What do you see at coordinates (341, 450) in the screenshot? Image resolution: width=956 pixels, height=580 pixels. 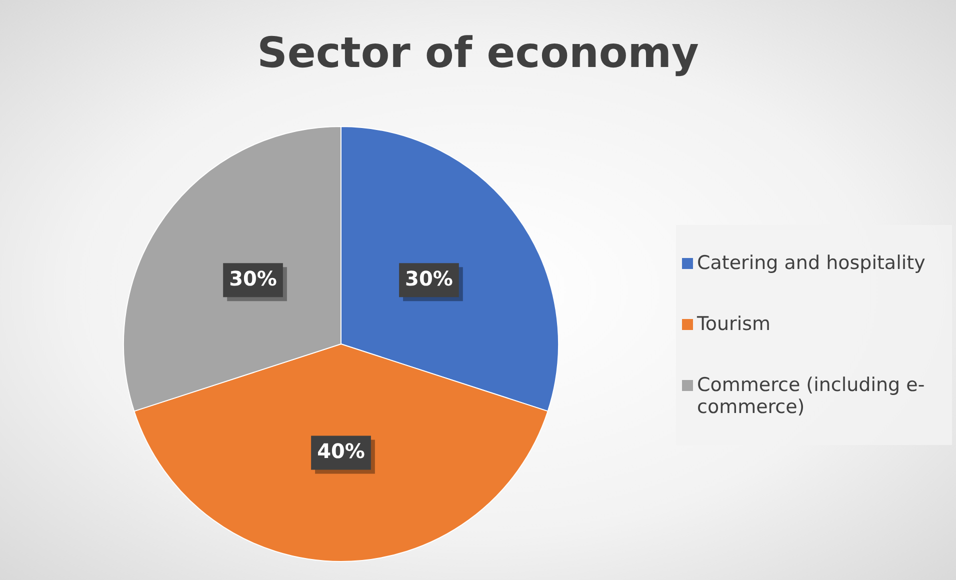 I see `data-label: 40%` at bounding box center [341, 450].